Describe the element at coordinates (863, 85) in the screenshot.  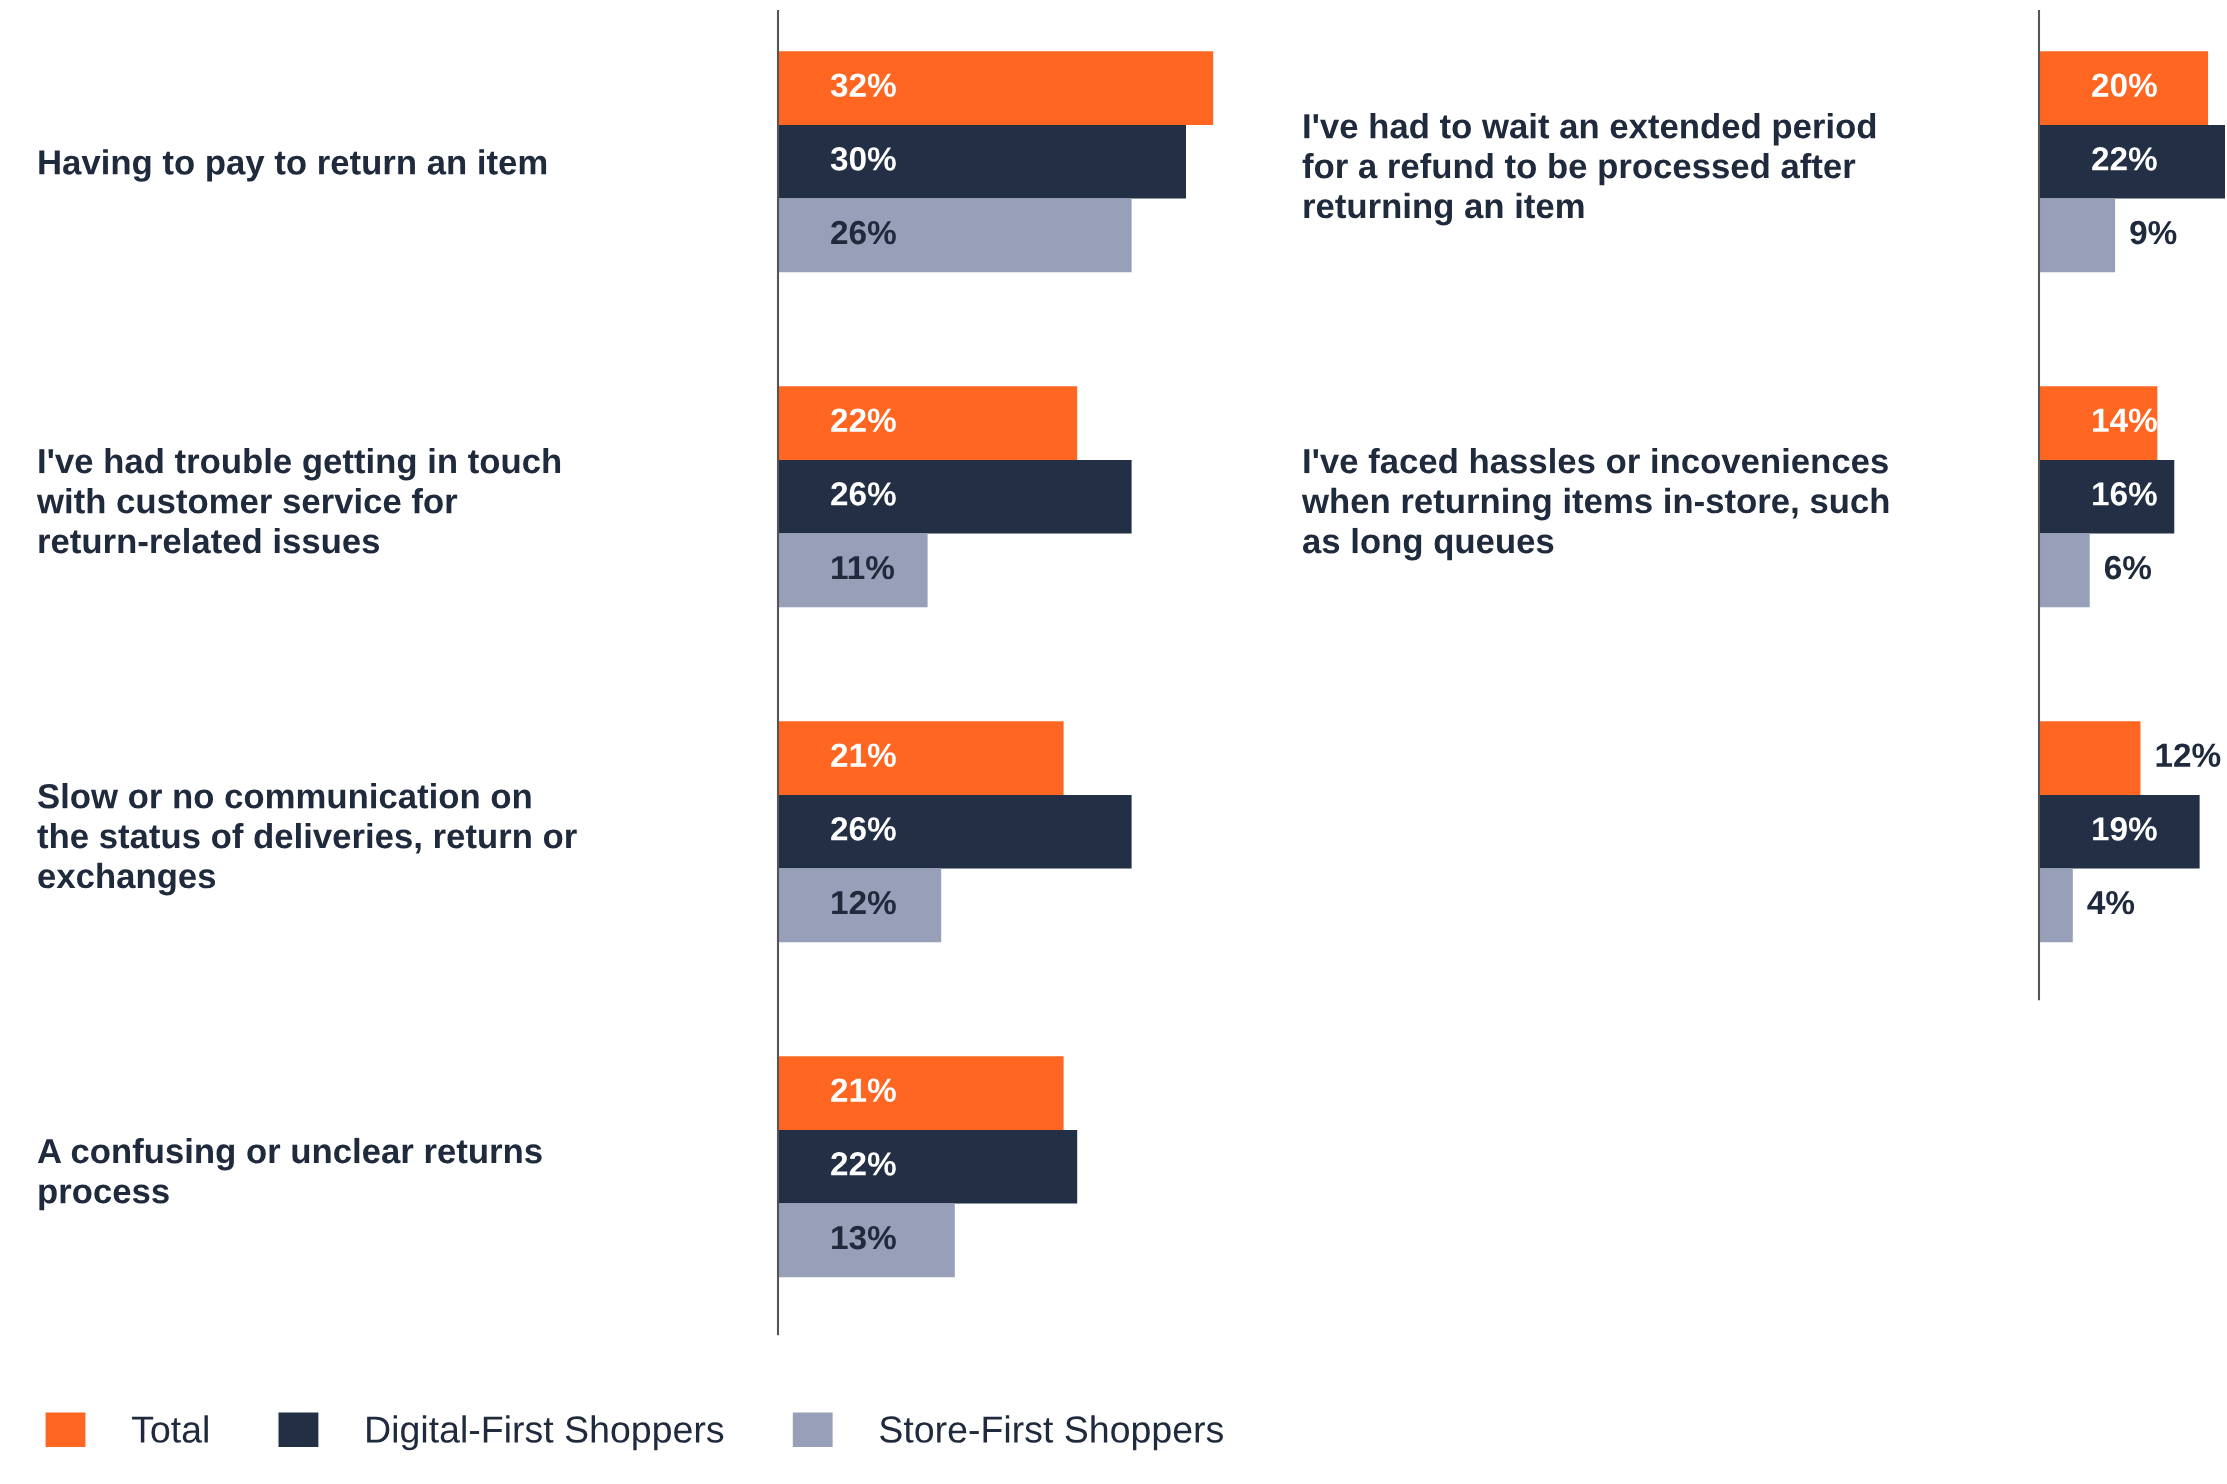
I see `data-label: 32%` at that location.